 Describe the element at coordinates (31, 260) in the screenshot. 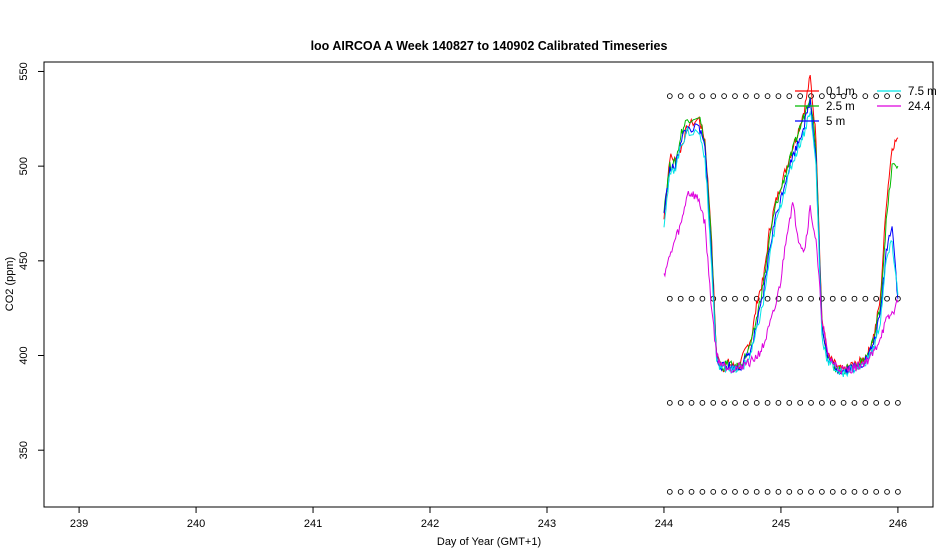

I see `y-axis: 350 400 450 500 550` at that location.